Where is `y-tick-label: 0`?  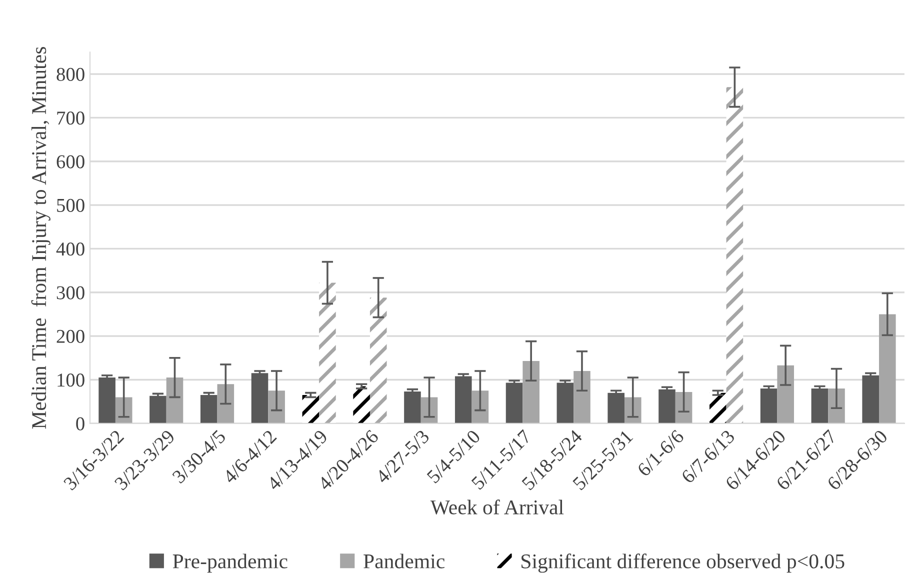
y-tick-label: 0 is located at coordinates (80, 423).